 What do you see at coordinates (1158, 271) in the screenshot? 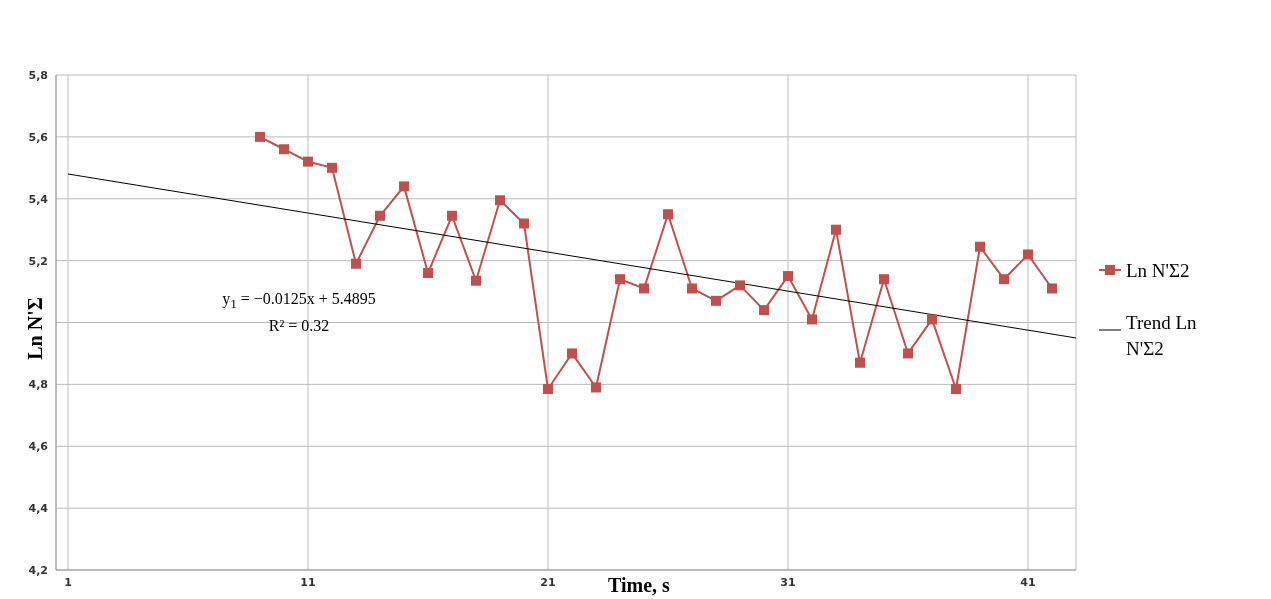
I see `legend-label: Ln N'Σ2` at bounding box center [1158, 271].